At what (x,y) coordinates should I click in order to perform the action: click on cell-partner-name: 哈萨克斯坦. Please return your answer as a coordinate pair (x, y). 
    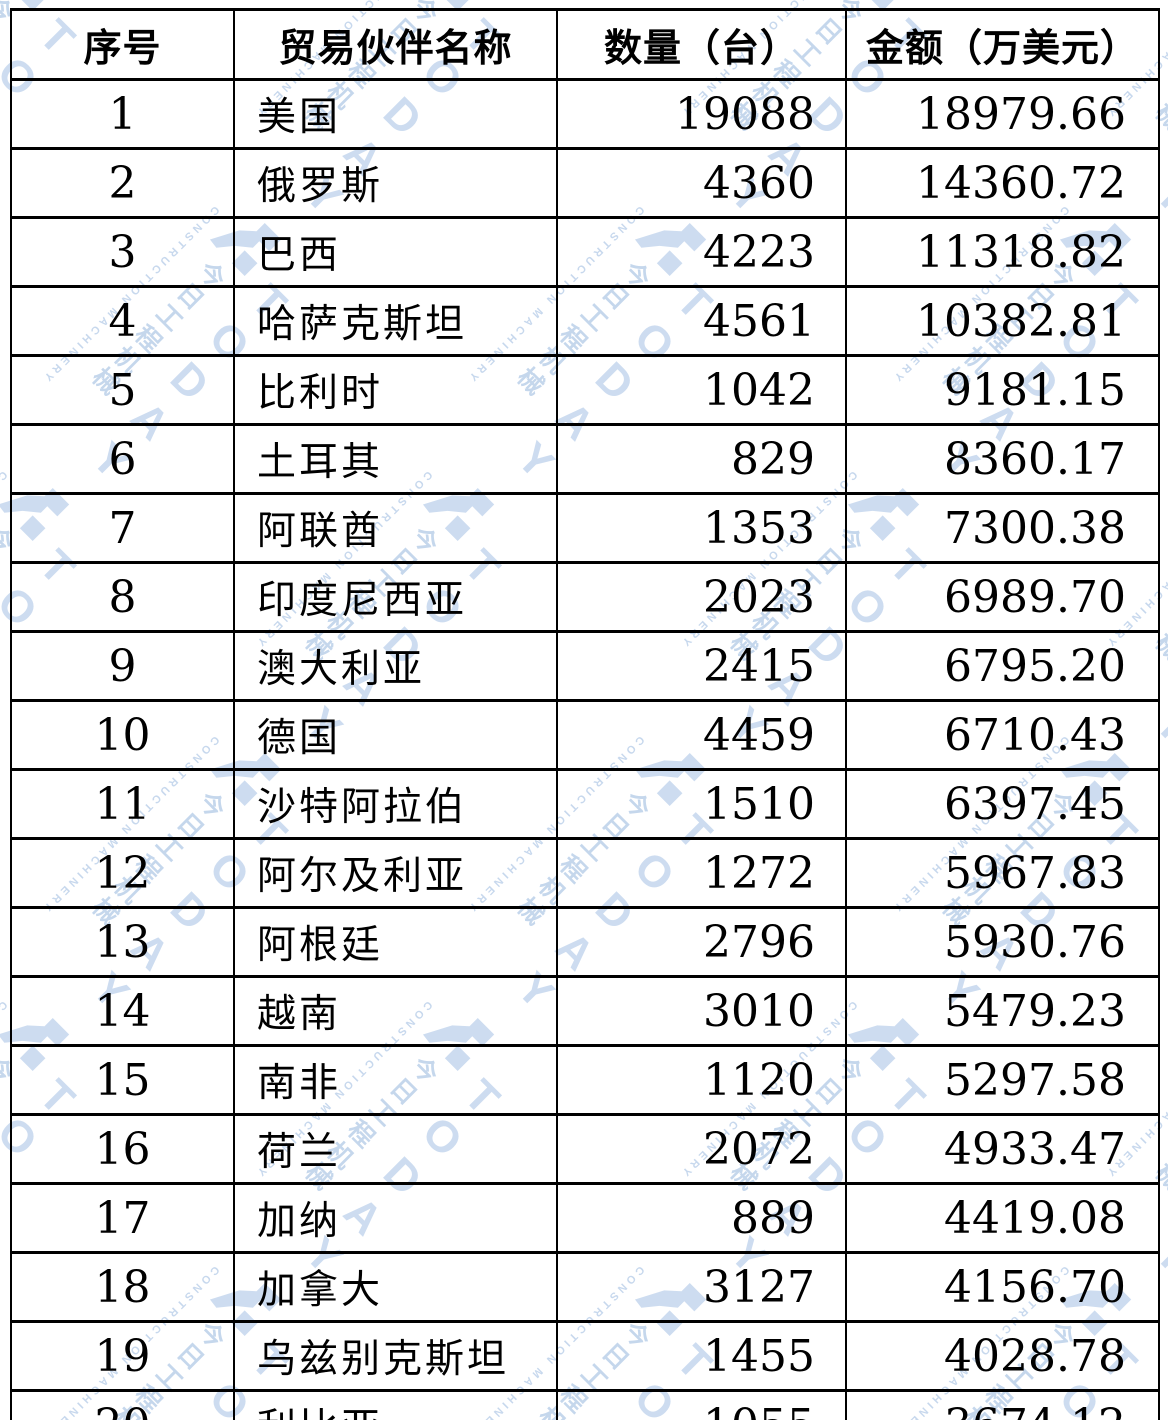
    Looking at the image, I should click on (395, 321).